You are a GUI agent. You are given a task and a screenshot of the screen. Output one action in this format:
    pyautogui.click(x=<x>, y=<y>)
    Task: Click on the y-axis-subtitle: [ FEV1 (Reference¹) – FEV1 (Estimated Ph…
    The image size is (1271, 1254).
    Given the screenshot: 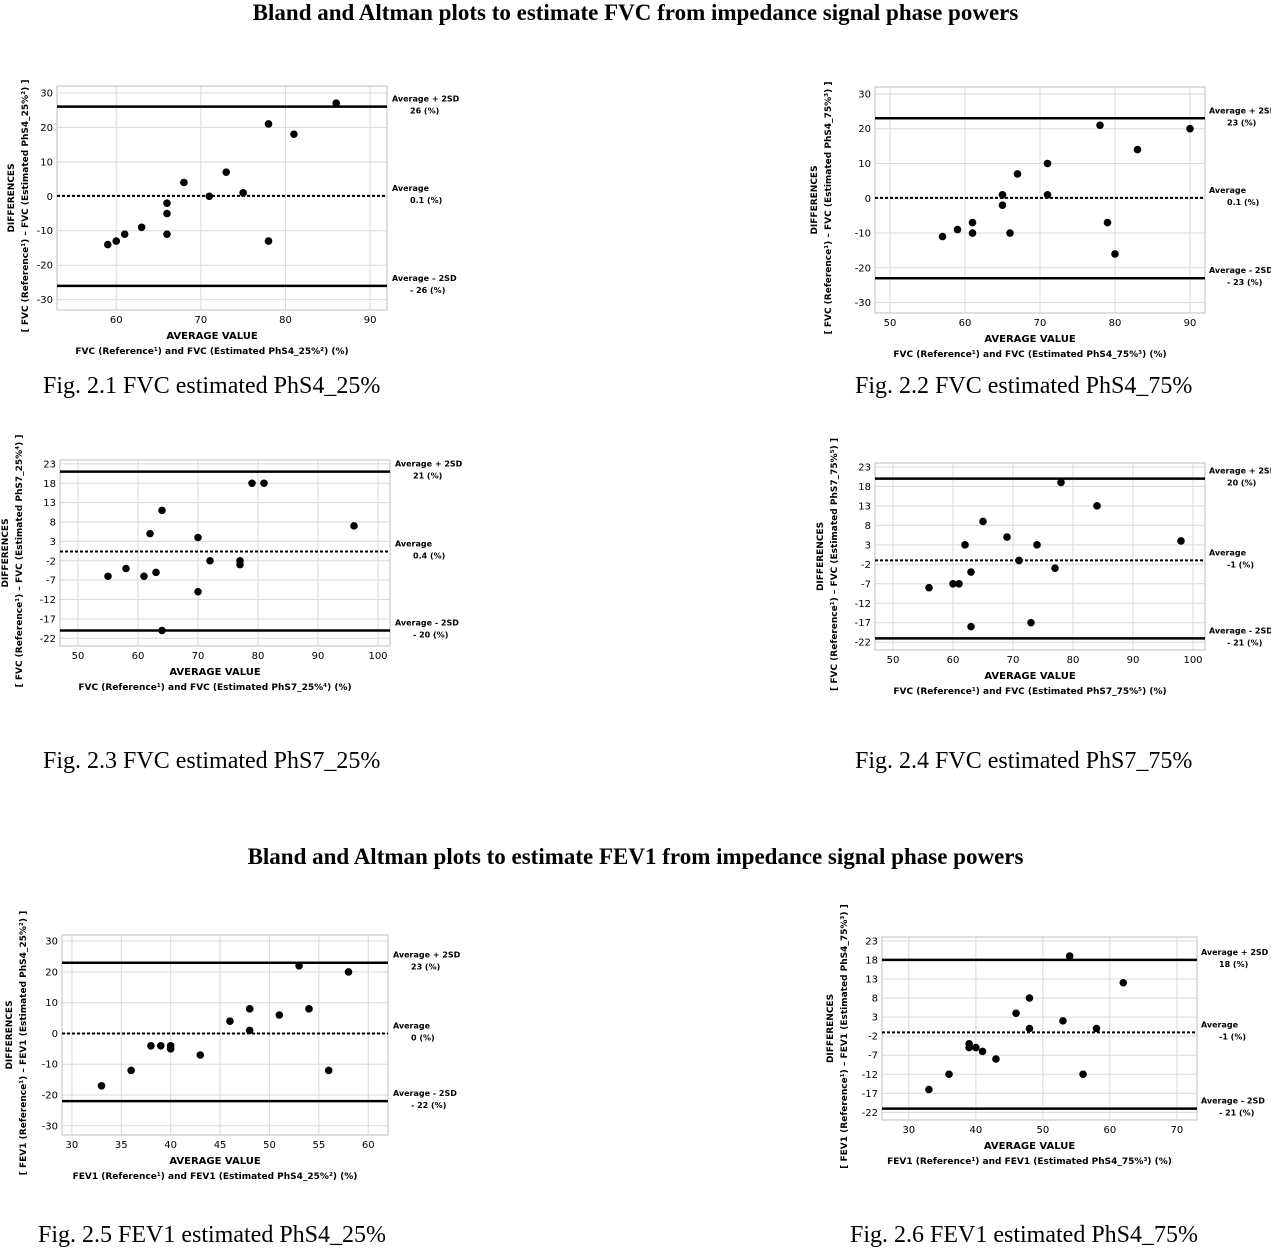 What is the action you would take?
    pyautogui.click(x=24, y=1043)
    